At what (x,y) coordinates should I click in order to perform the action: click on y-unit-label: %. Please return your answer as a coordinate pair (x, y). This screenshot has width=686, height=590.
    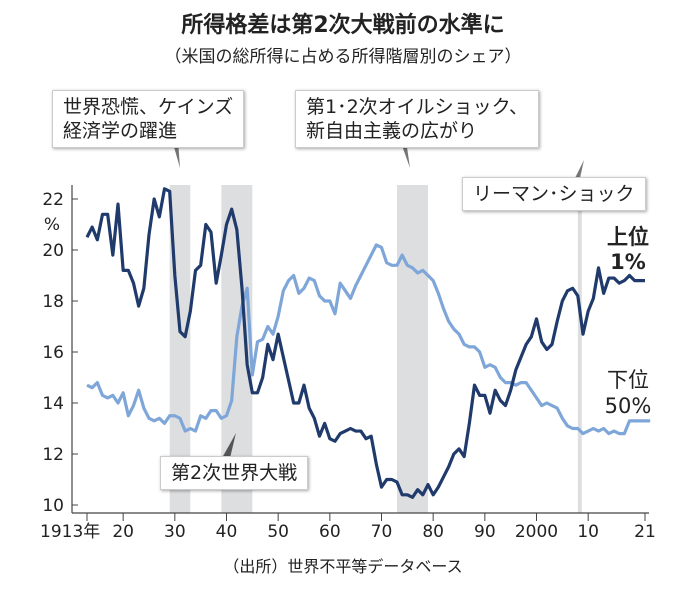
    Looking at the image, I should click on (52, 225).